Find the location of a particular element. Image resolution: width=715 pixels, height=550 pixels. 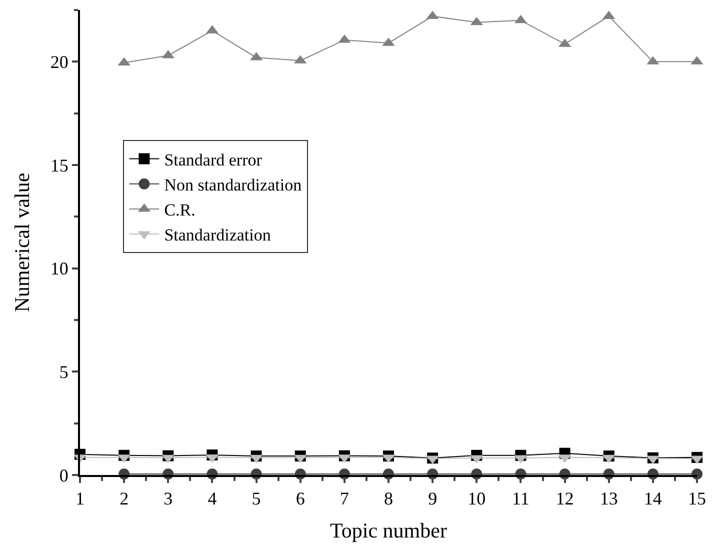

legend-label: Standard error is located at coordinates (213, 160).